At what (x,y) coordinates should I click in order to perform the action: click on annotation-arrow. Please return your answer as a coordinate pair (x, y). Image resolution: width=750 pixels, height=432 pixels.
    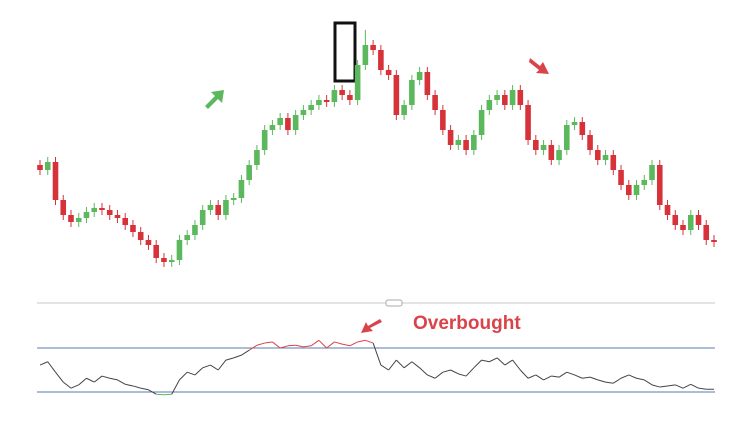
    Looking at the image, I should click on (371, 326).